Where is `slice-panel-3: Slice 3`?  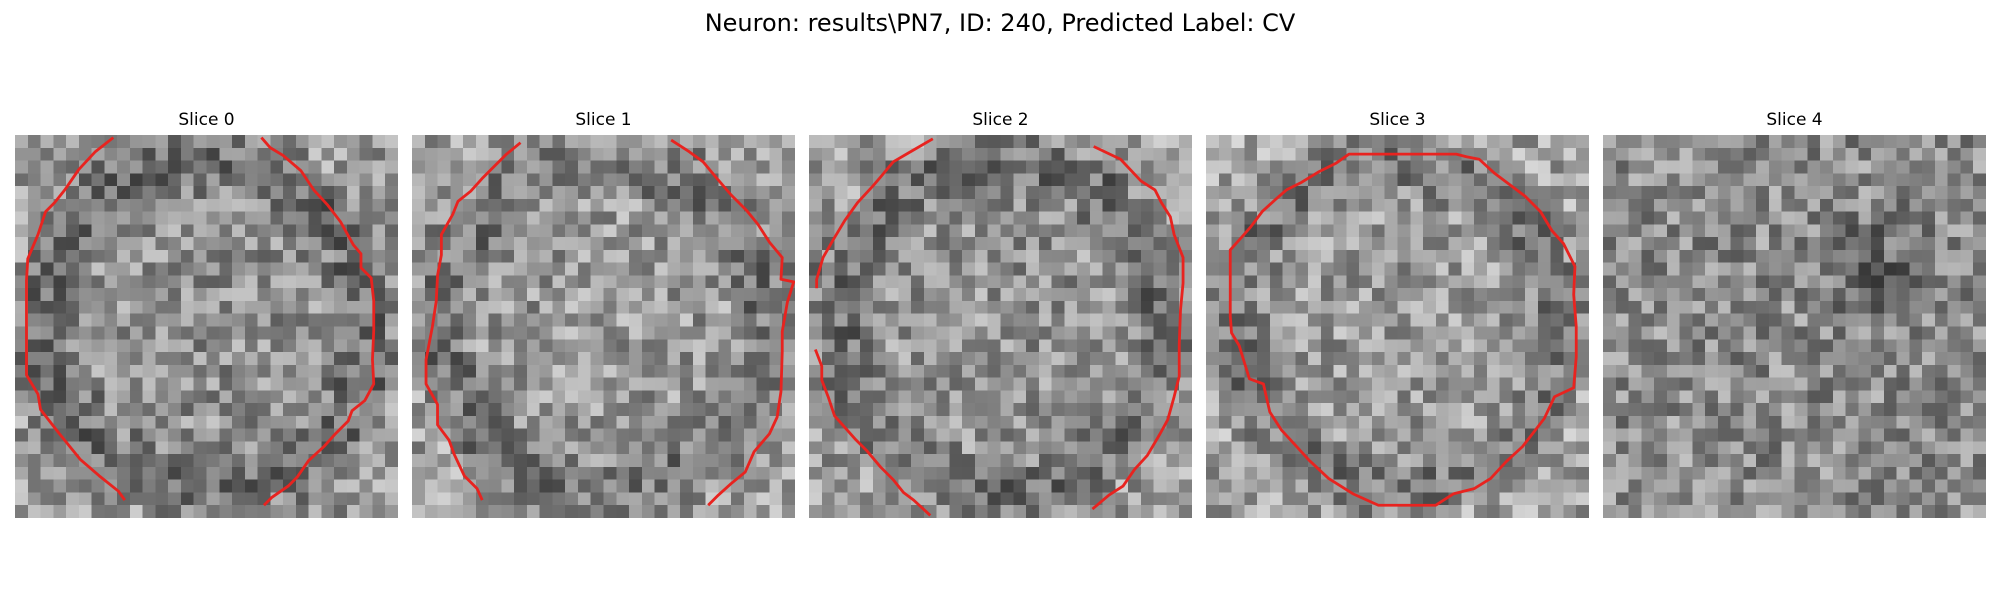 slice-panel-3: Slice 3 is located at coordinates (1397, 313).